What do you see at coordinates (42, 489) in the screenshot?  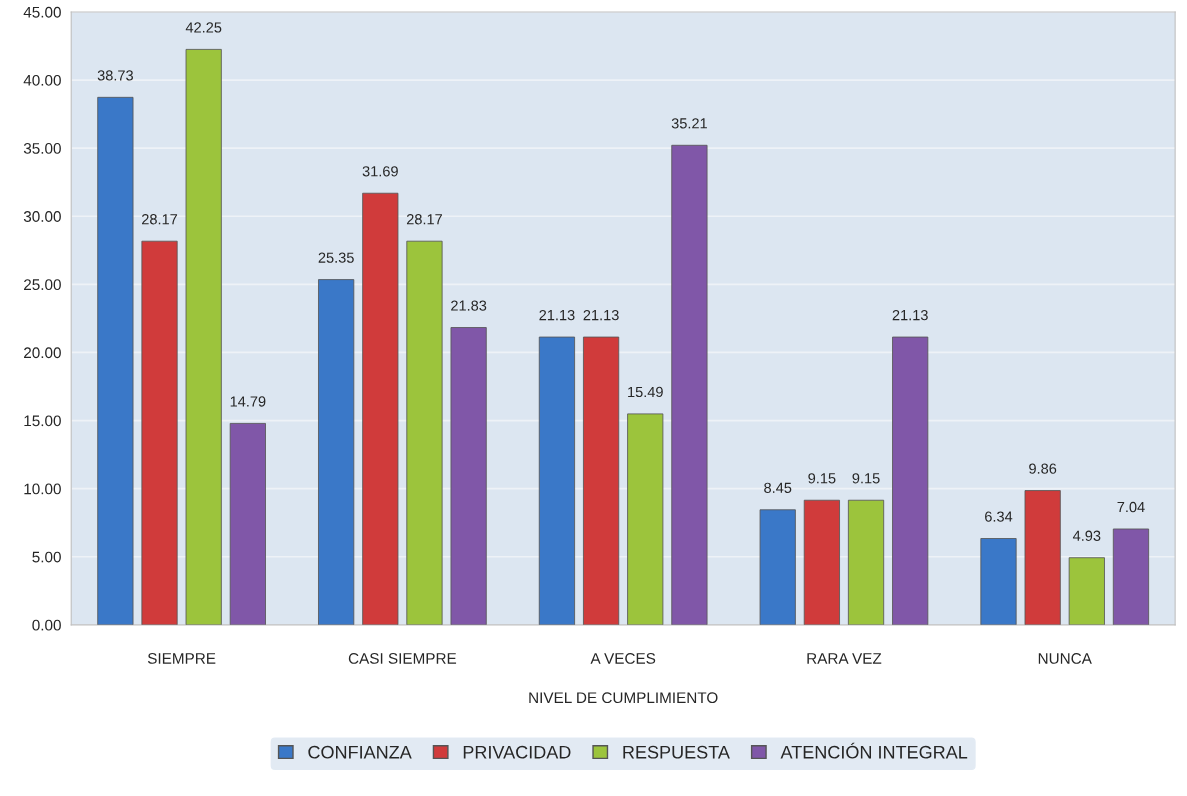 I see `y-tick-label: 10.00` at bounding box center [42, 489].